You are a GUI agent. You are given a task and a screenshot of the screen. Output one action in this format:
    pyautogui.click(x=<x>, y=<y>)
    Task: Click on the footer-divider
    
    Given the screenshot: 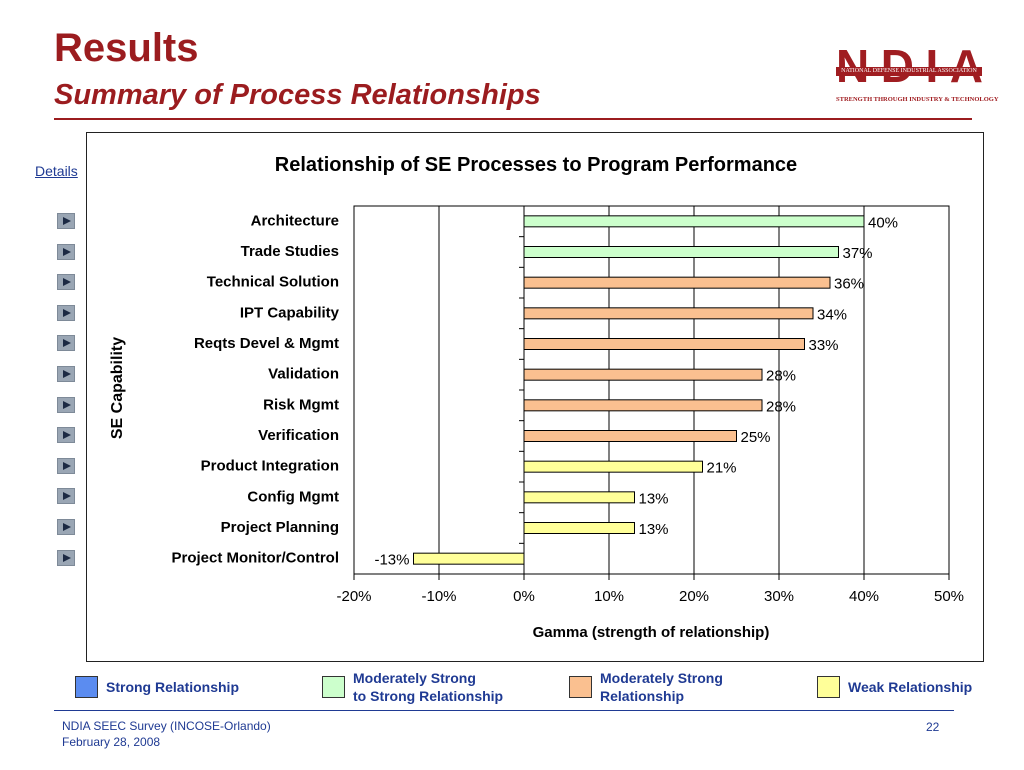 What is the action you would take?
    pyautogui.click(x=504, y=710)
    